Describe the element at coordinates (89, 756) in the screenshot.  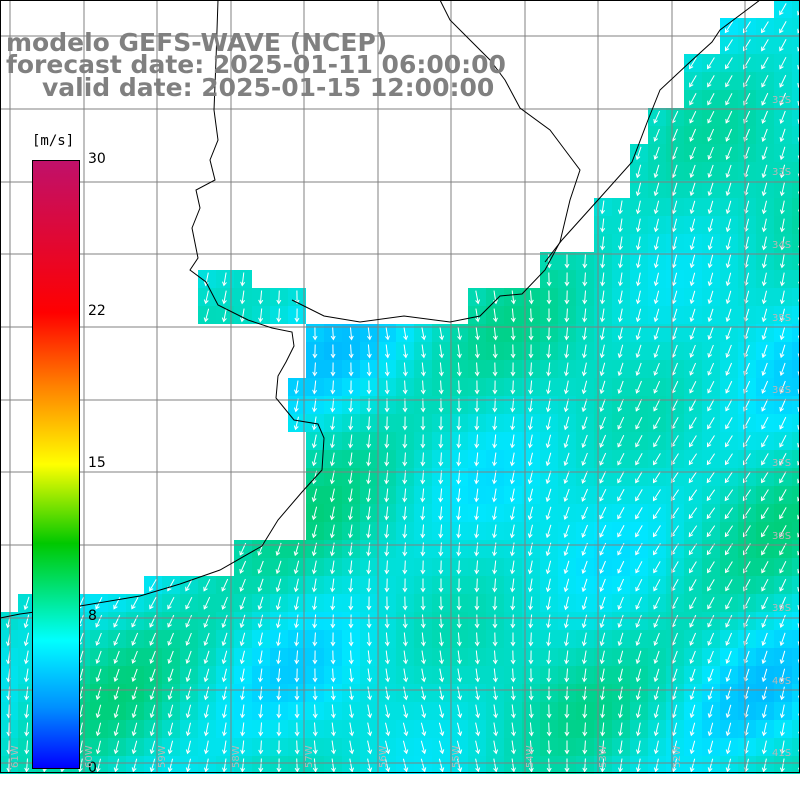
I see `lon-label: 60W` at that location.